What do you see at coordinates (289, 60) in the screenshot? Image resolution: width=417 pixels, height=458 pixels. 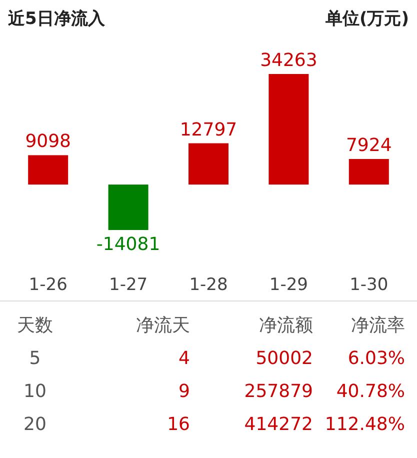 I see `data-label: 34263` at bounding box center [289, 60].